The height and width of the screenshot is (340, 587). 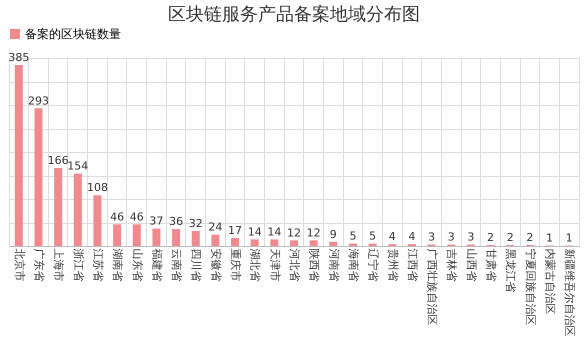 I want to click on data-label: 293, so click(x=38, y=101).